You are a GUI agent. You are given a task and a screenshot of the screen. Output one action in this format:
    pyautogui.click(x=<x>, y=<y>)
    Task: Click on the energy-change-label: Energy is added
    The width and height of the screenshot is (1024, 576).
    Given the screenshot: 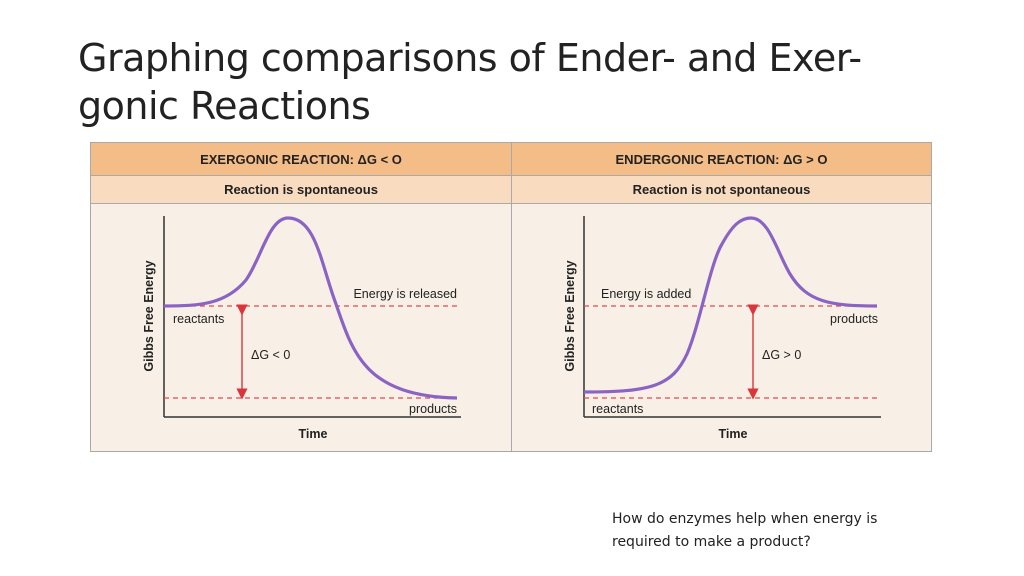 What is the action you would take?
    pyautogui.click(x=646, y=294)
    